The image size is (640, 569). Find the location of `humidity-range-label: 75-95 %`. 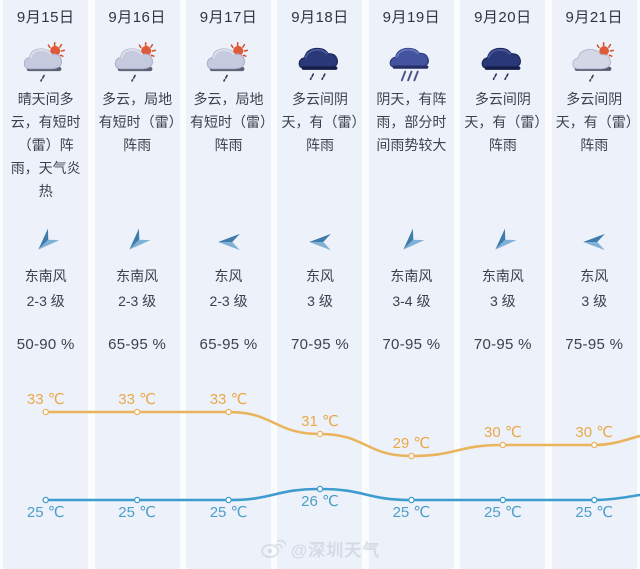

humidity-range-label: 75-95 % is located at coordinates (594, 344).